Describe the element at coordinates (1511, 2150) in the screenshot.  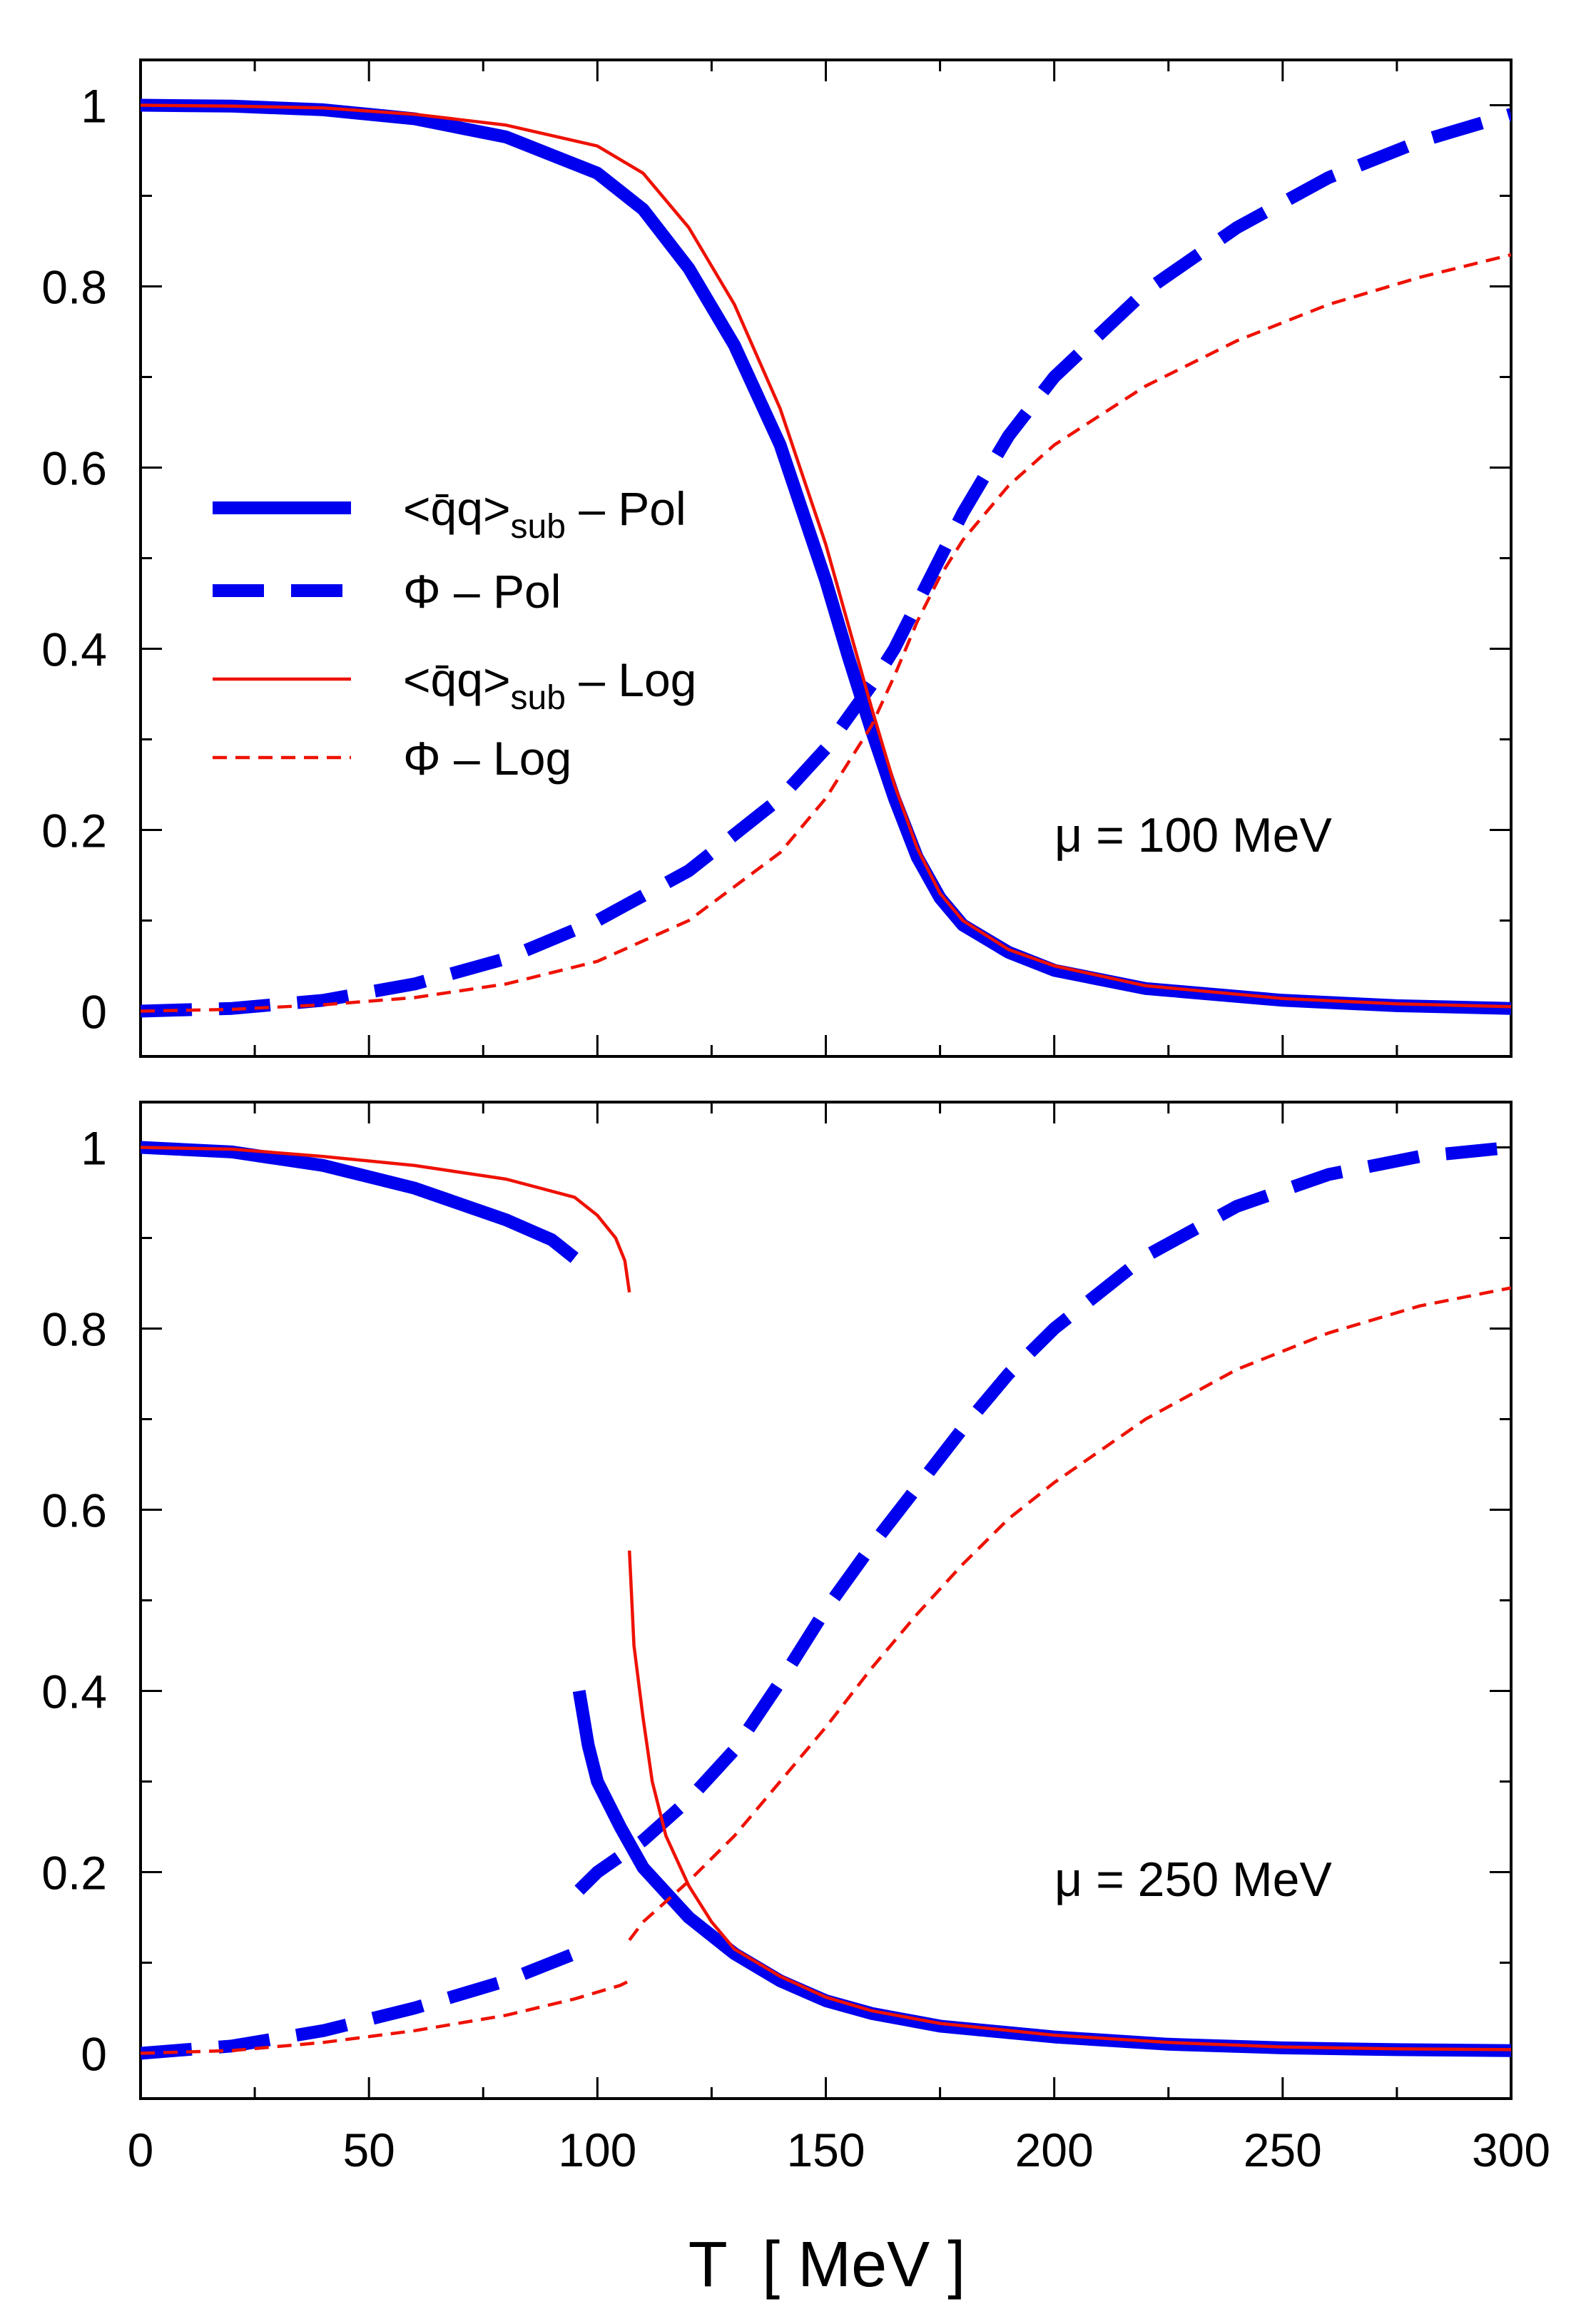
I see `x-tick-label: 300` at that location.